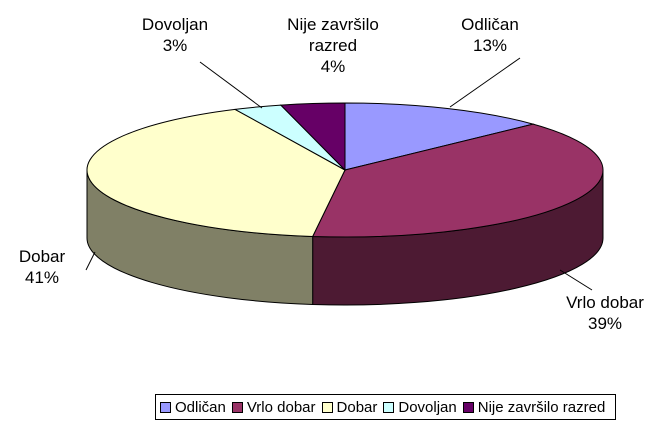  What do you see at coordinates (490, 35) in the screenshot?
I see `data-label: Odličan 13%` at bounding box center [490, 35].